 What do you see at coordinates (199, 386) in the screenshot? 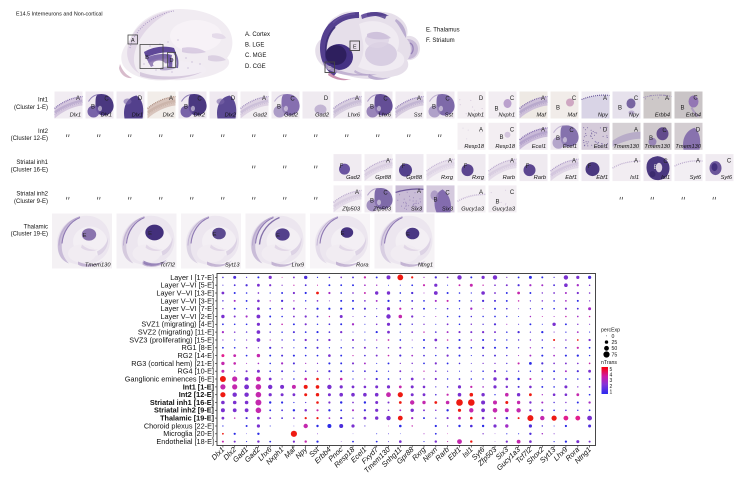
I see `svg-text: Int1 [1-E]` at bounding box center [199, 386].